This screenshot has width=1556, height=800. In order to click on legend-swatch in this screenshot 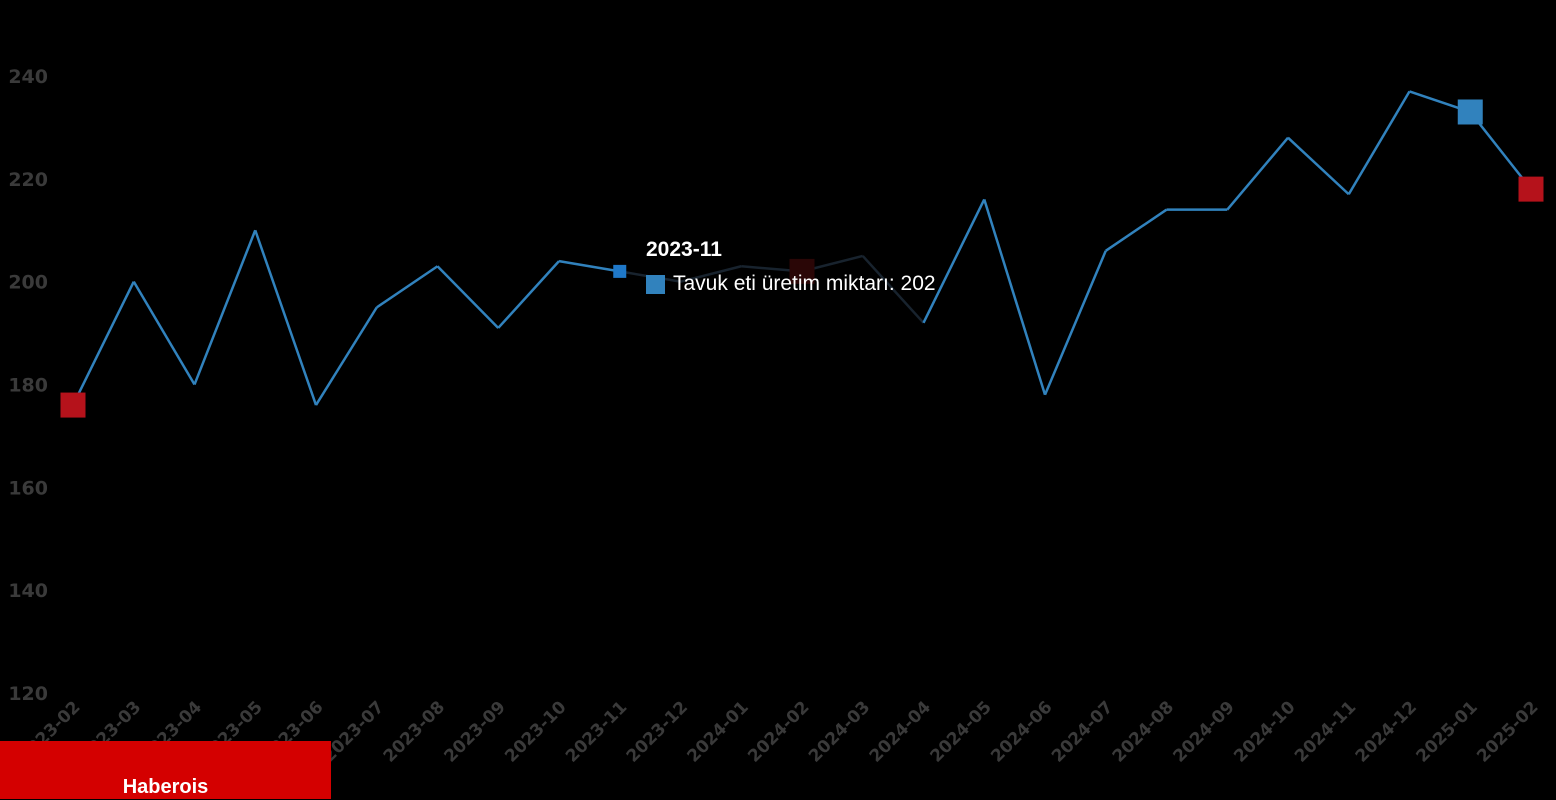, I will do `click(655, 284)`.